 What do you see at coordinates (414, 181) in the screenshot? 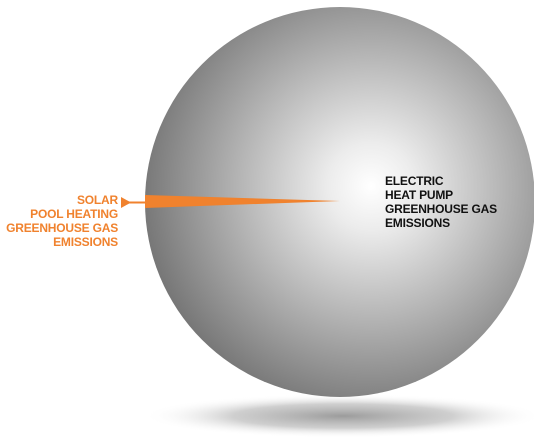
I see `electric-label-line: ELECTRIC` at bounding box center [414, 181].